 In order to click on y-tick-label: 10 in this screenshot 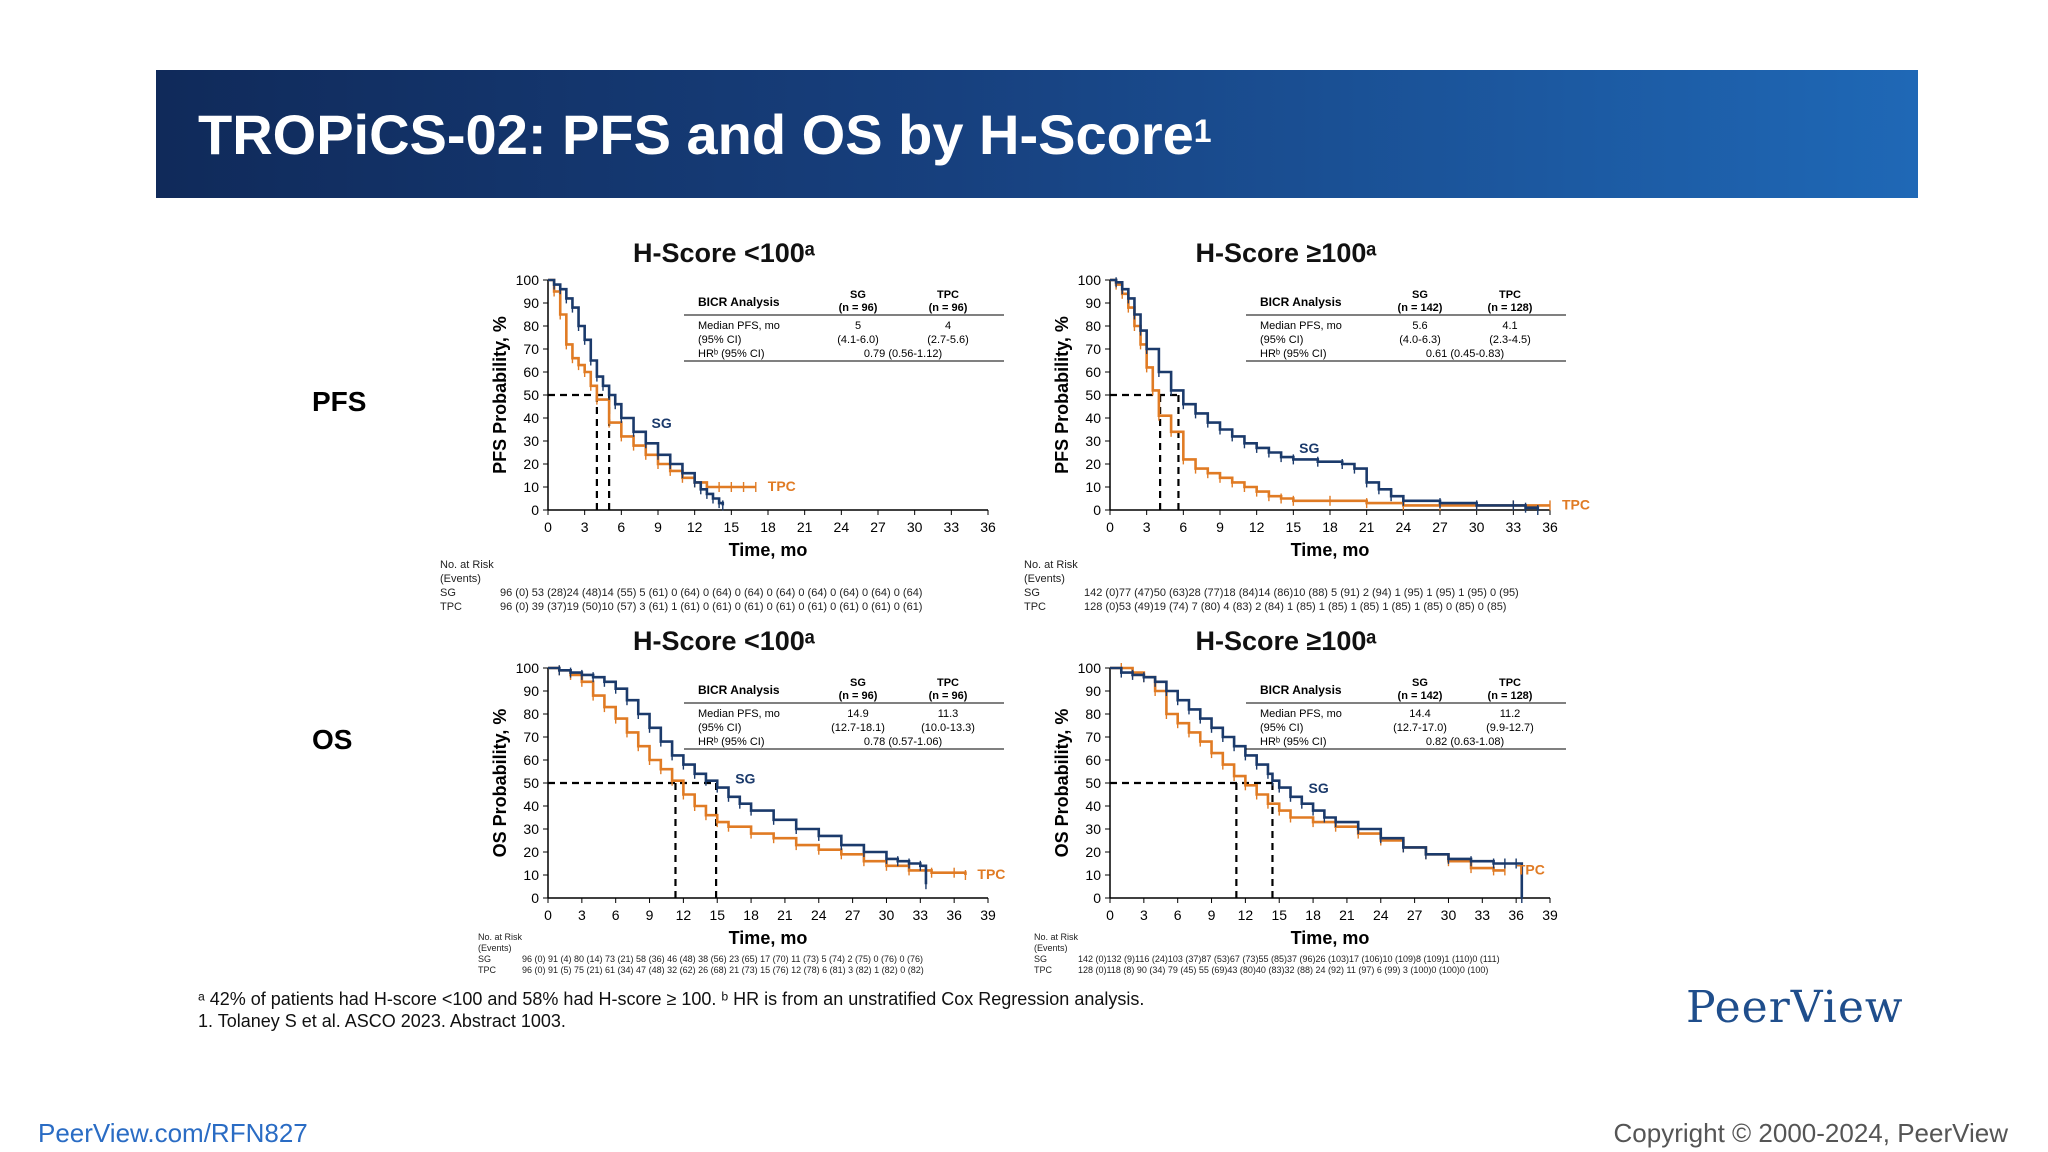, I will do `click(531, 487)`.